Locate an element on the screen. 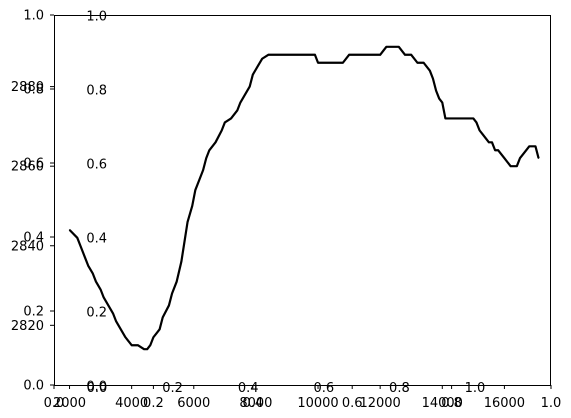 The image size is (571, 418). inset-x-tick-label: 0.2 is located at coordinates (172, 388).